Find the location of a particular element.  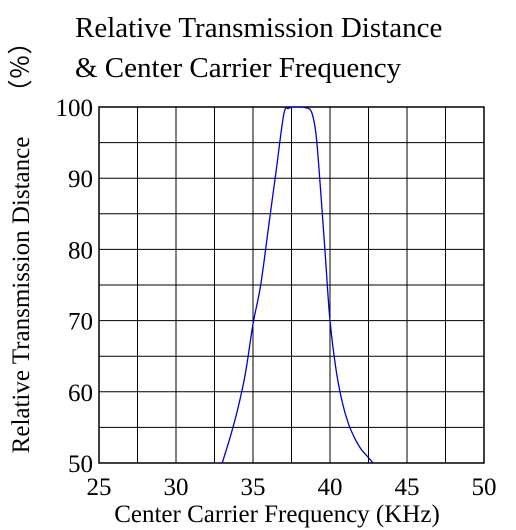

y-axis-label: Relative Transmission Distance is located at coordinates (21, 295).